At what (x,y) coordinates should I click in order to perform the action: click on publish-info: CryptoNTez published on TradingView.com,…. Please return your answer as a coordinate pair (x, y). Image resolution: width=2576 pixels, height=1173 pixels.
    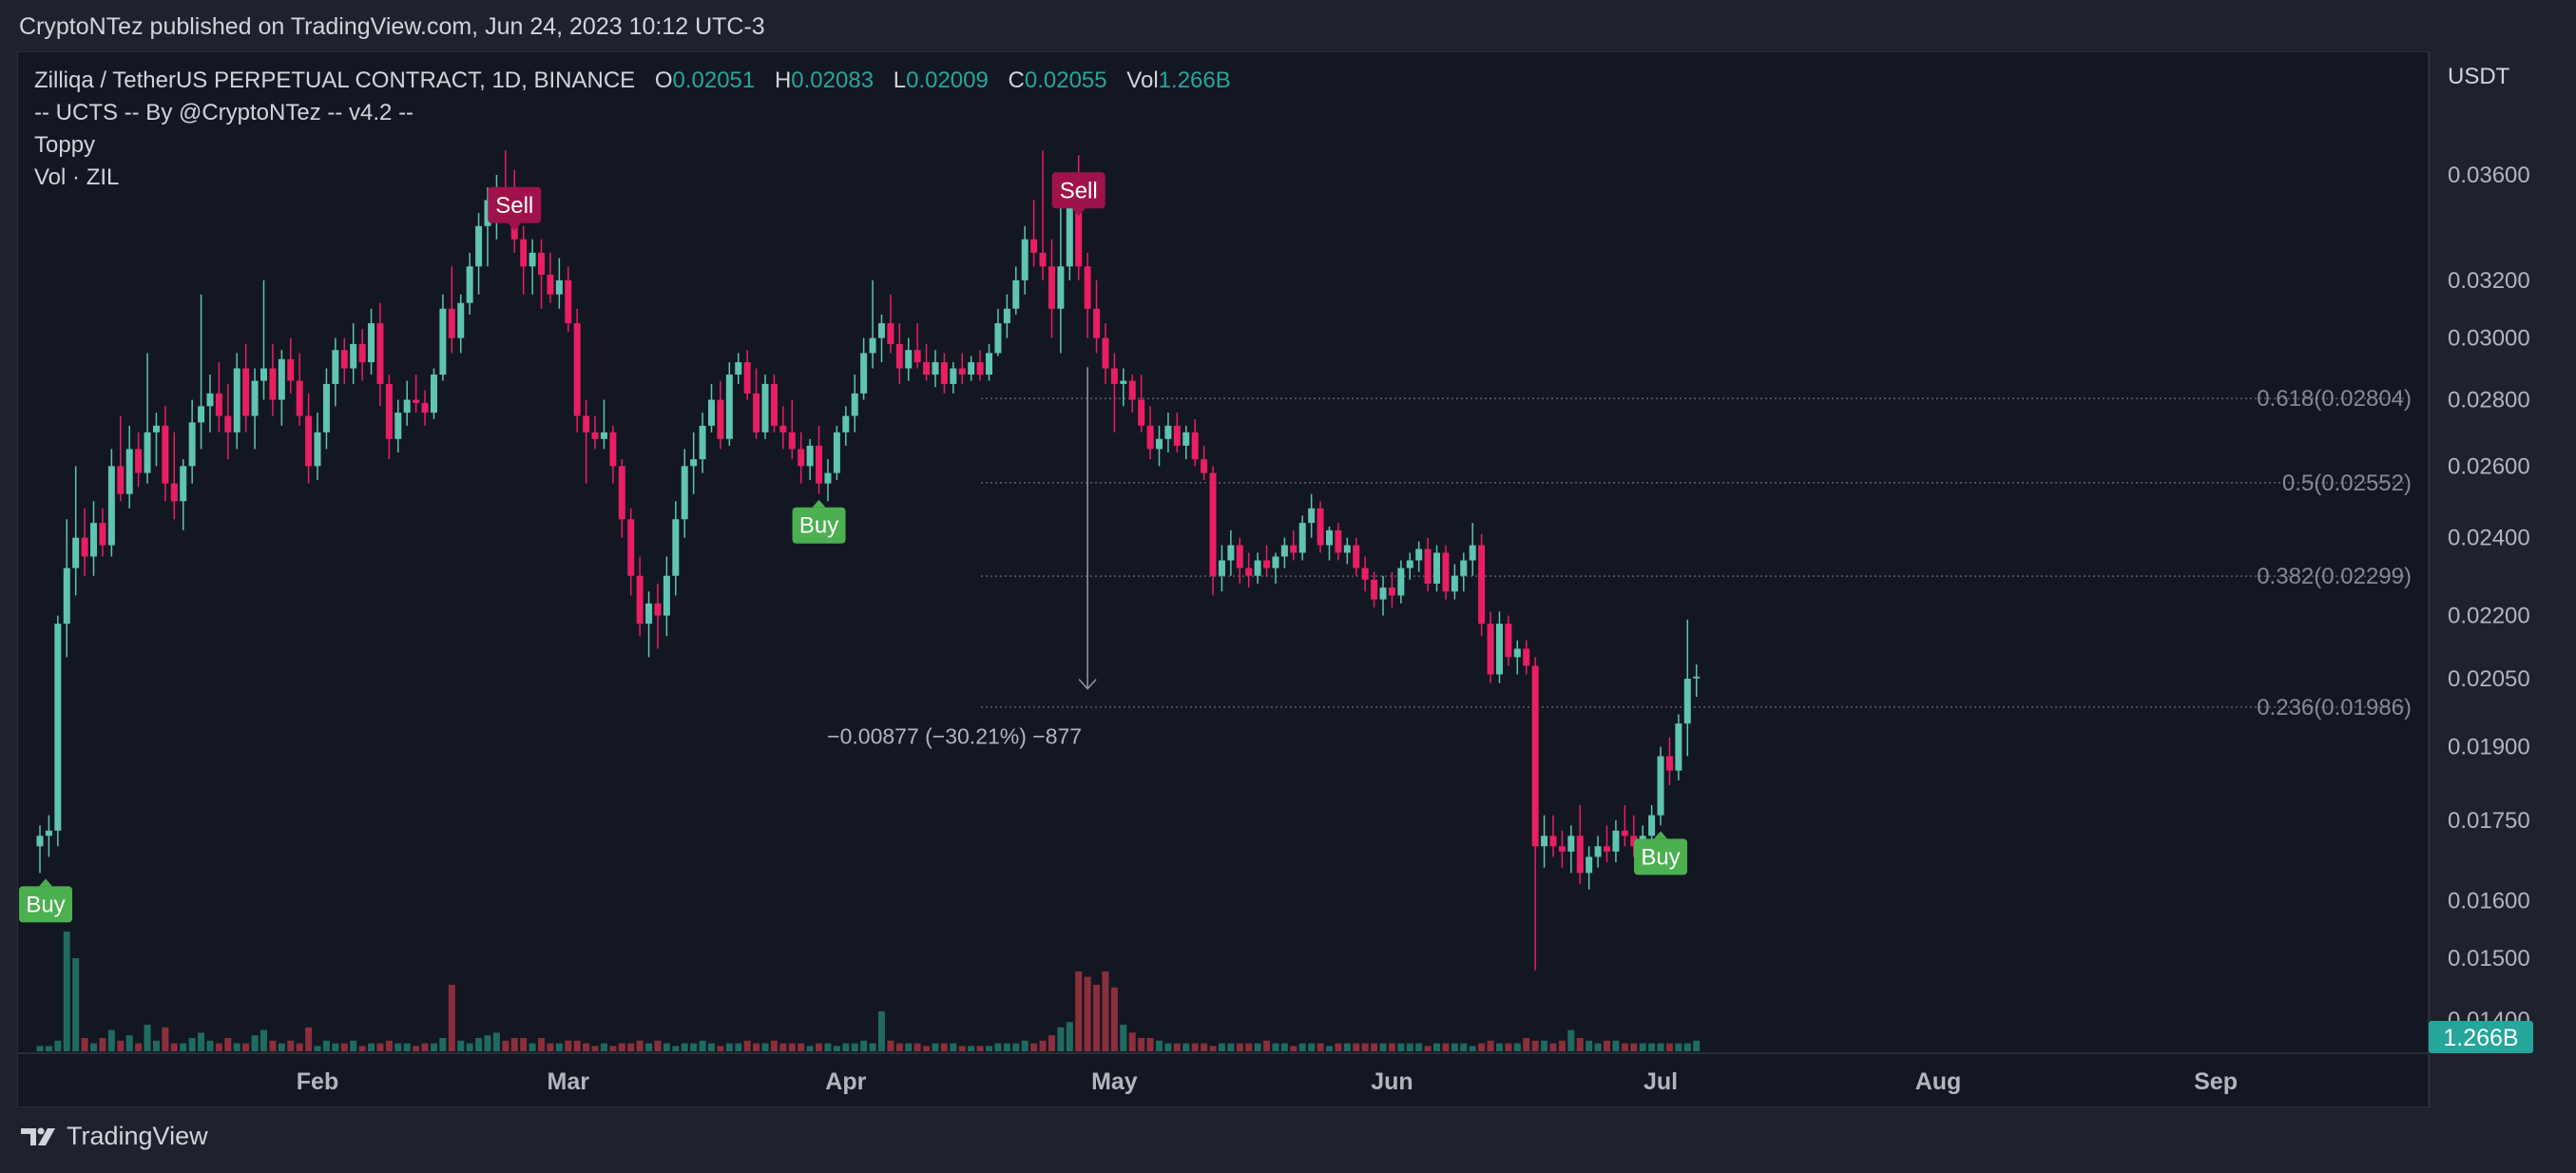
    Looking at the image, I should click on (392, 26).